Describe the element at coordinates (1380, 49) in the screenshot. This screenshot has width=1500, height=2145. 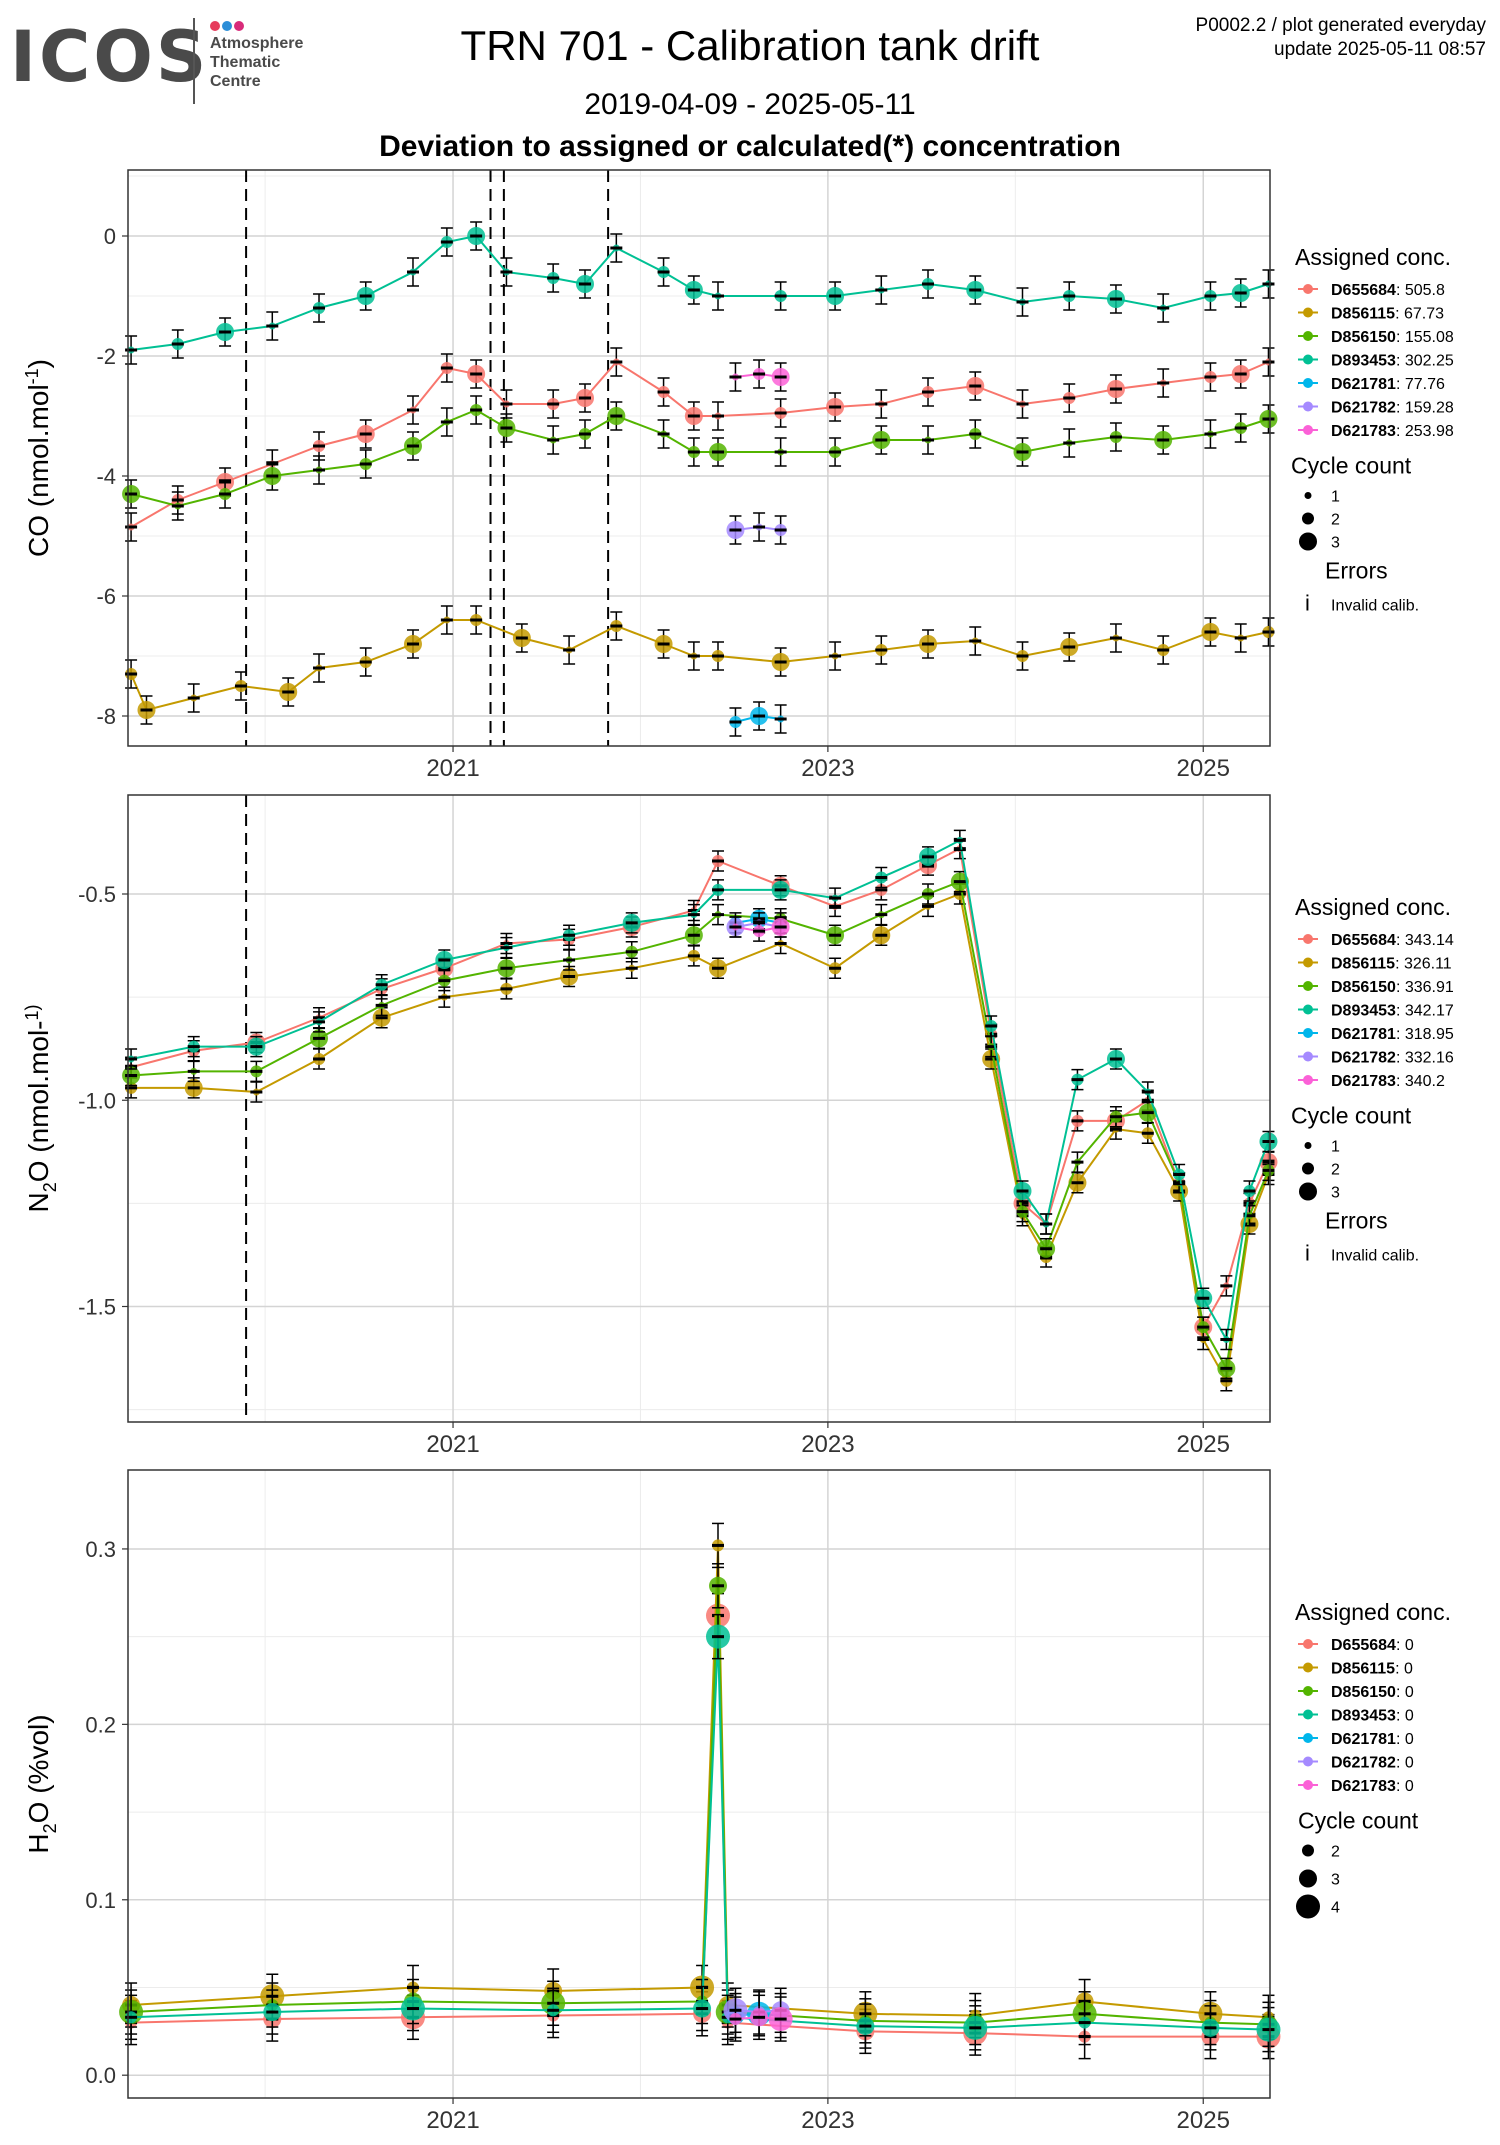
I see `generation-line: update 2025-05-11 08:57` at that location.